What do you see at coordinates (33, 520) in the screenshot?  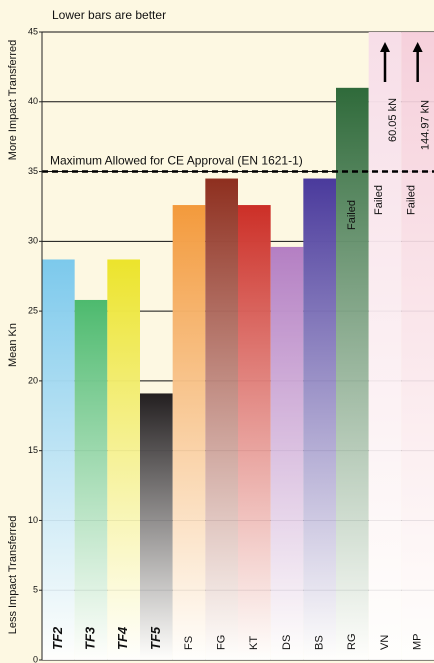 I see `y-tick-label: 10` at bounding box center [33, 520].